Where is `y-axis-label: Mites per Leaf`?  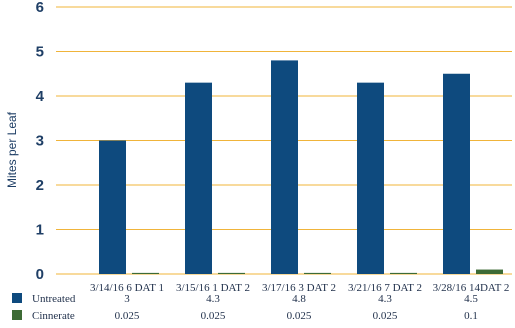
y-axis-label: Mites per Leaf is located at coordinates (12, 149).